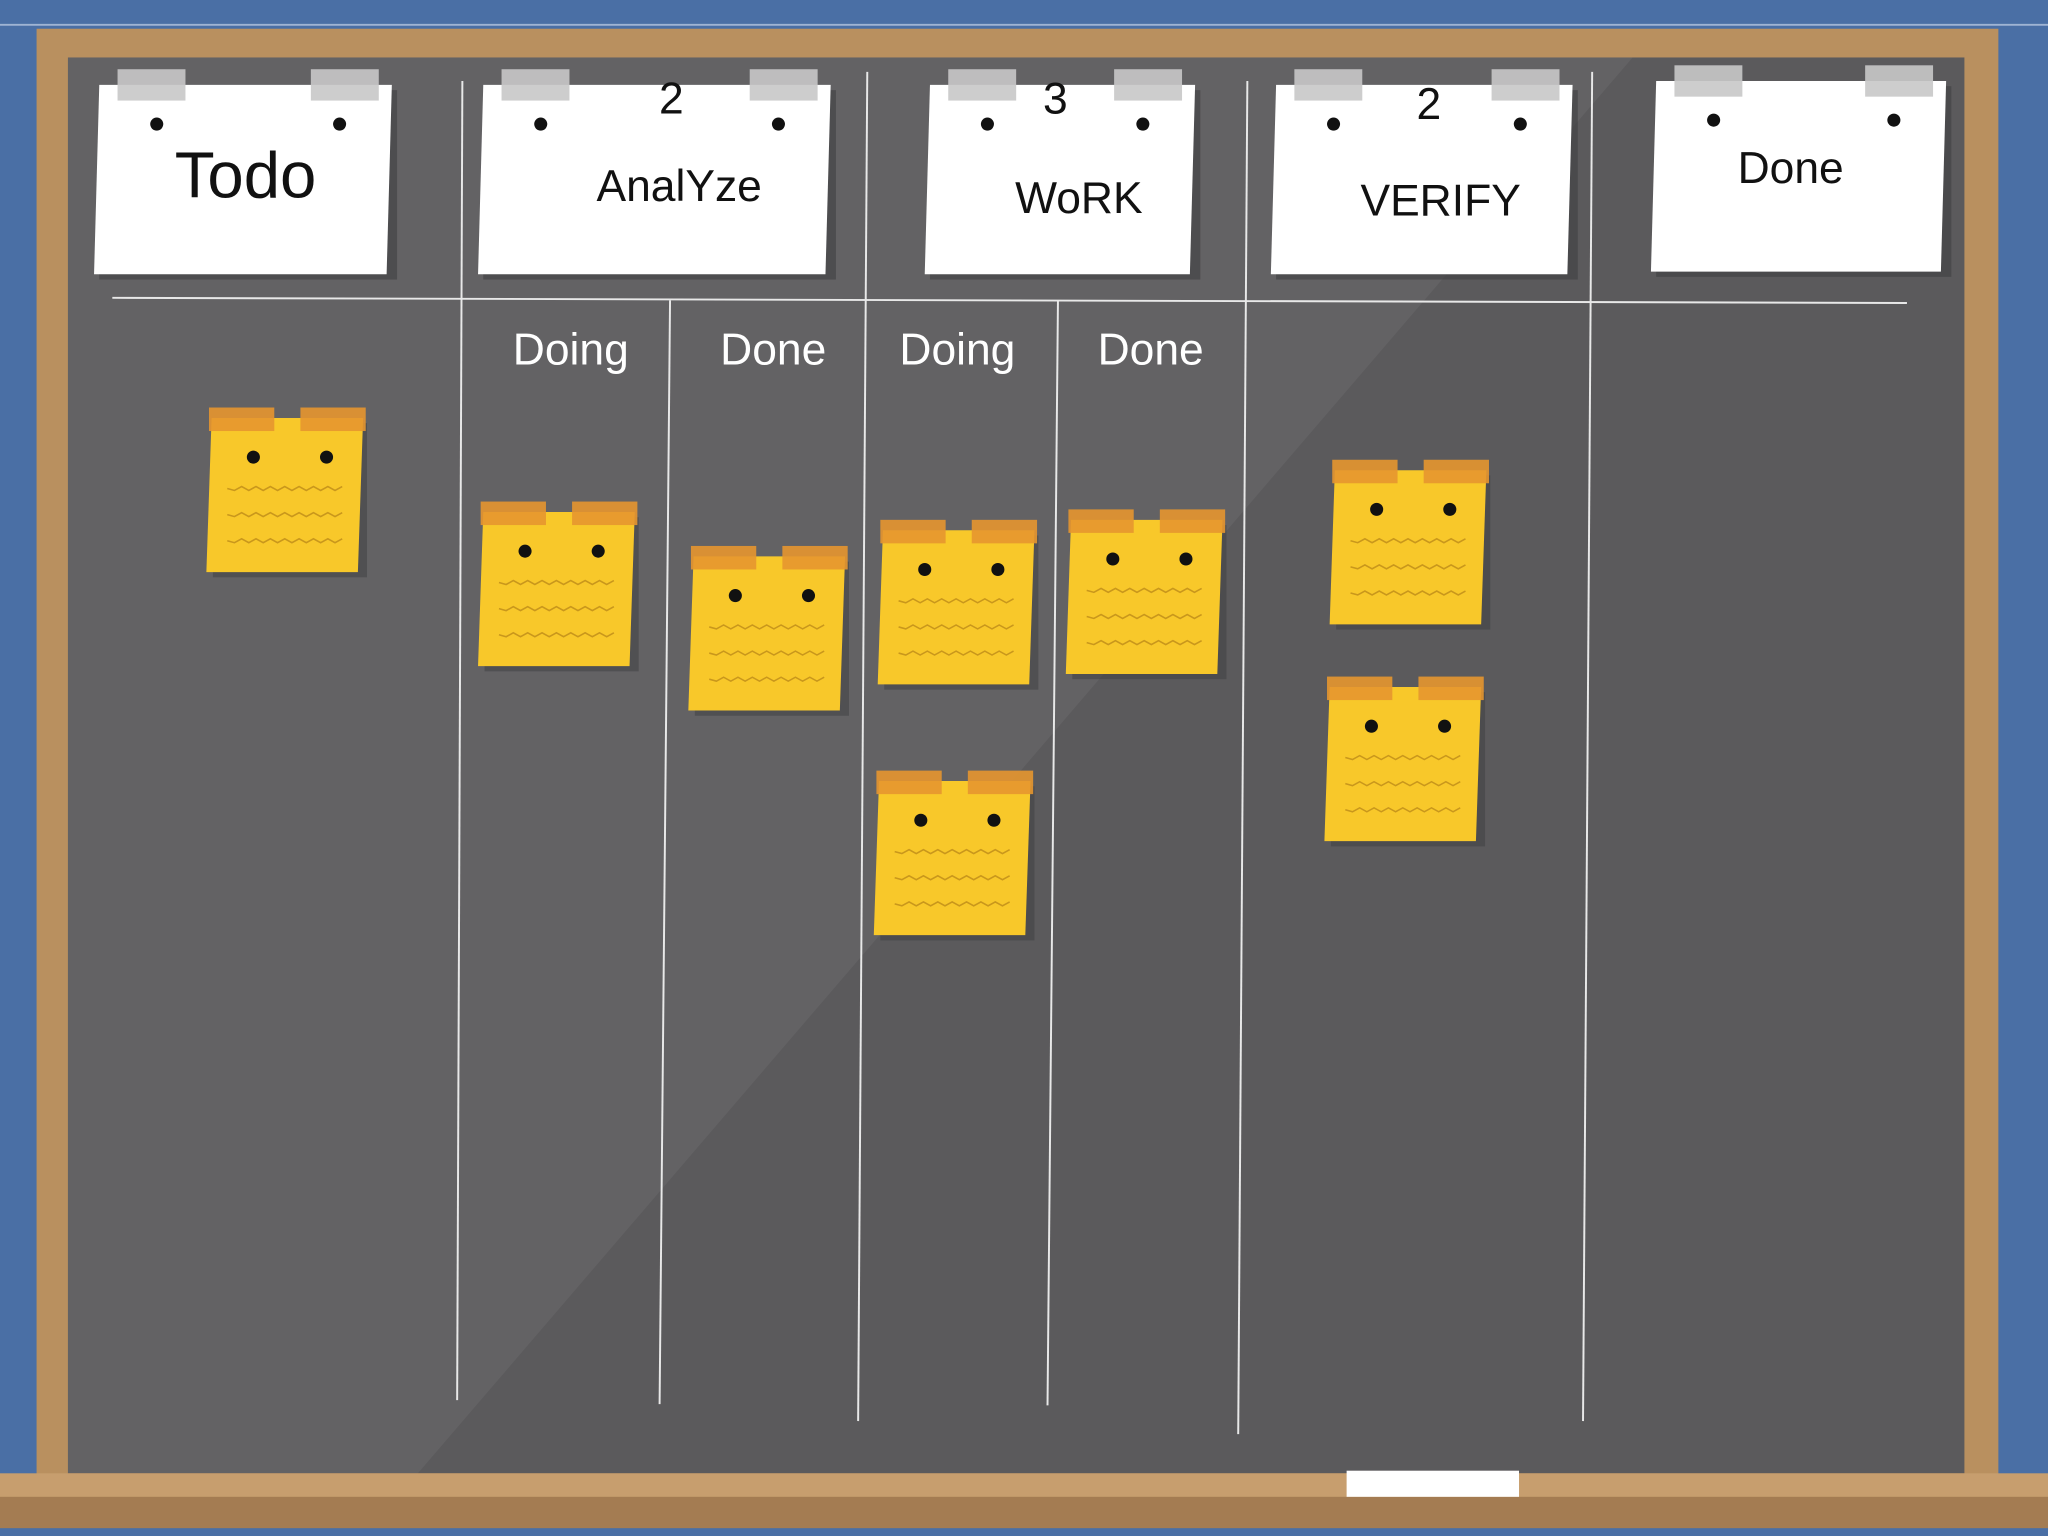 This screenshot has height=1536, width=2048. I want to click on column-title: Done, so click(1791, 168).